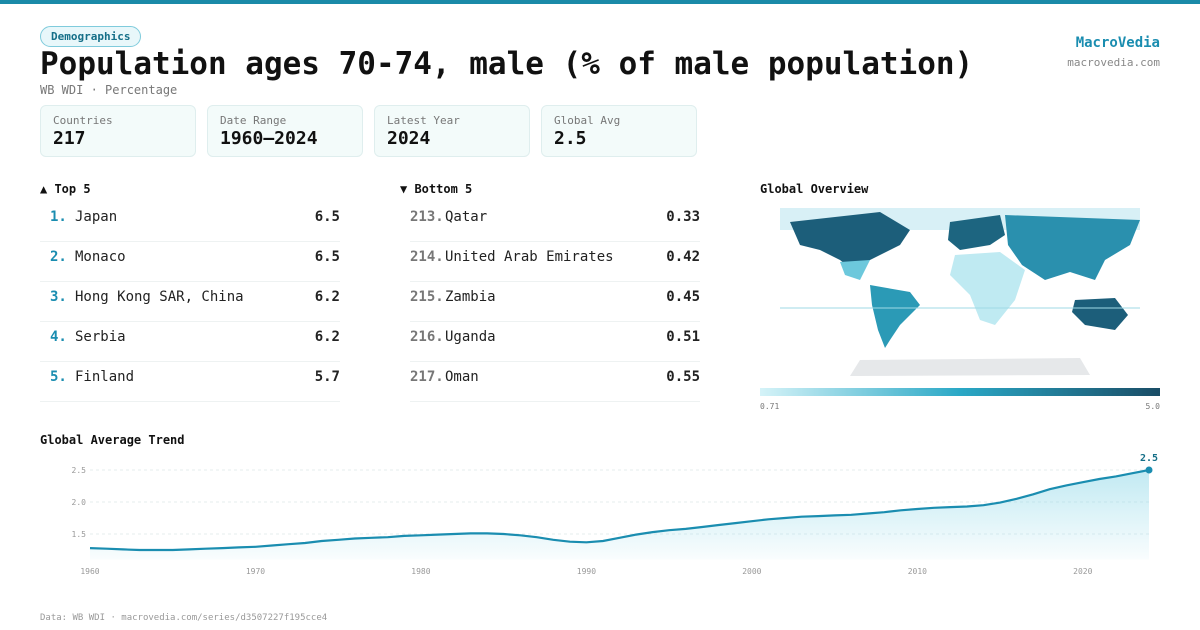 The height and width of the screenshot is (630, 1200). Describe the element at coordinates (976, 232) in the screenshot. I see `europe` at that location.